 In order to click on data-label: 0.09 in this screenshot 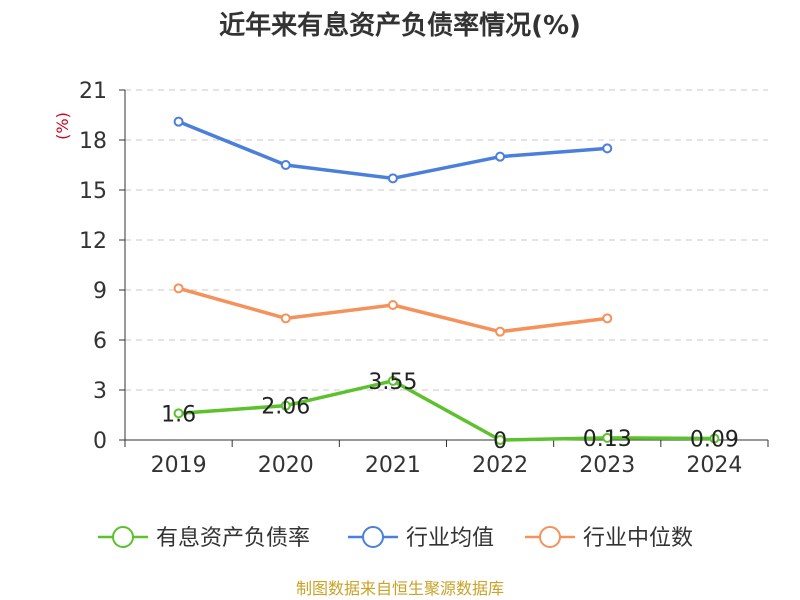, I will do `click(714, 440)`.